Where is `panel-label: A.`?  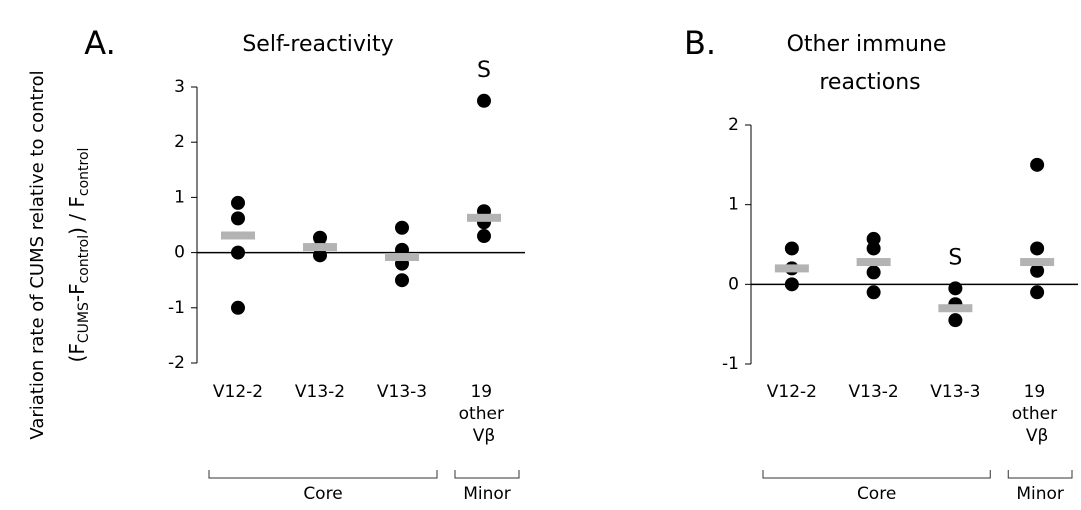 panel-label: A. is located at coordinates (100, 43).